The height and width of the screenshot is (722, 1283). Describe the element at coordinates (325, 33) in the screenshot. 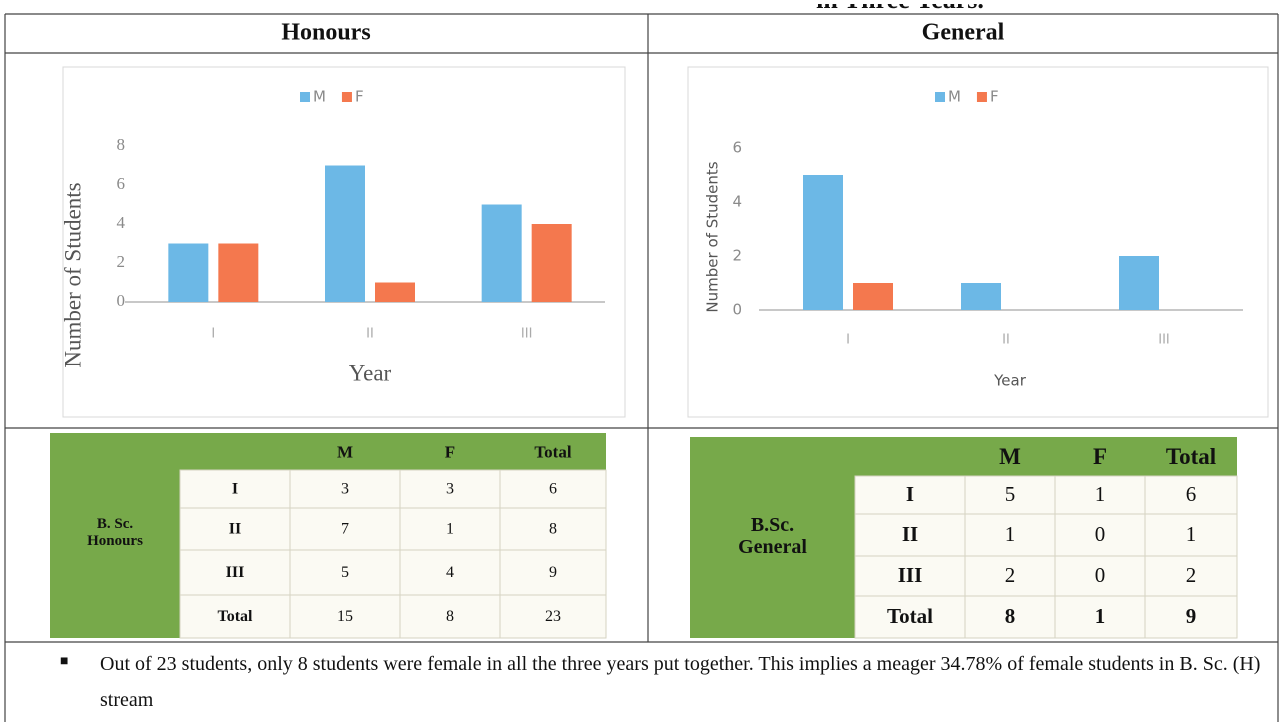

I see `panel-heading: Honours` at that location.